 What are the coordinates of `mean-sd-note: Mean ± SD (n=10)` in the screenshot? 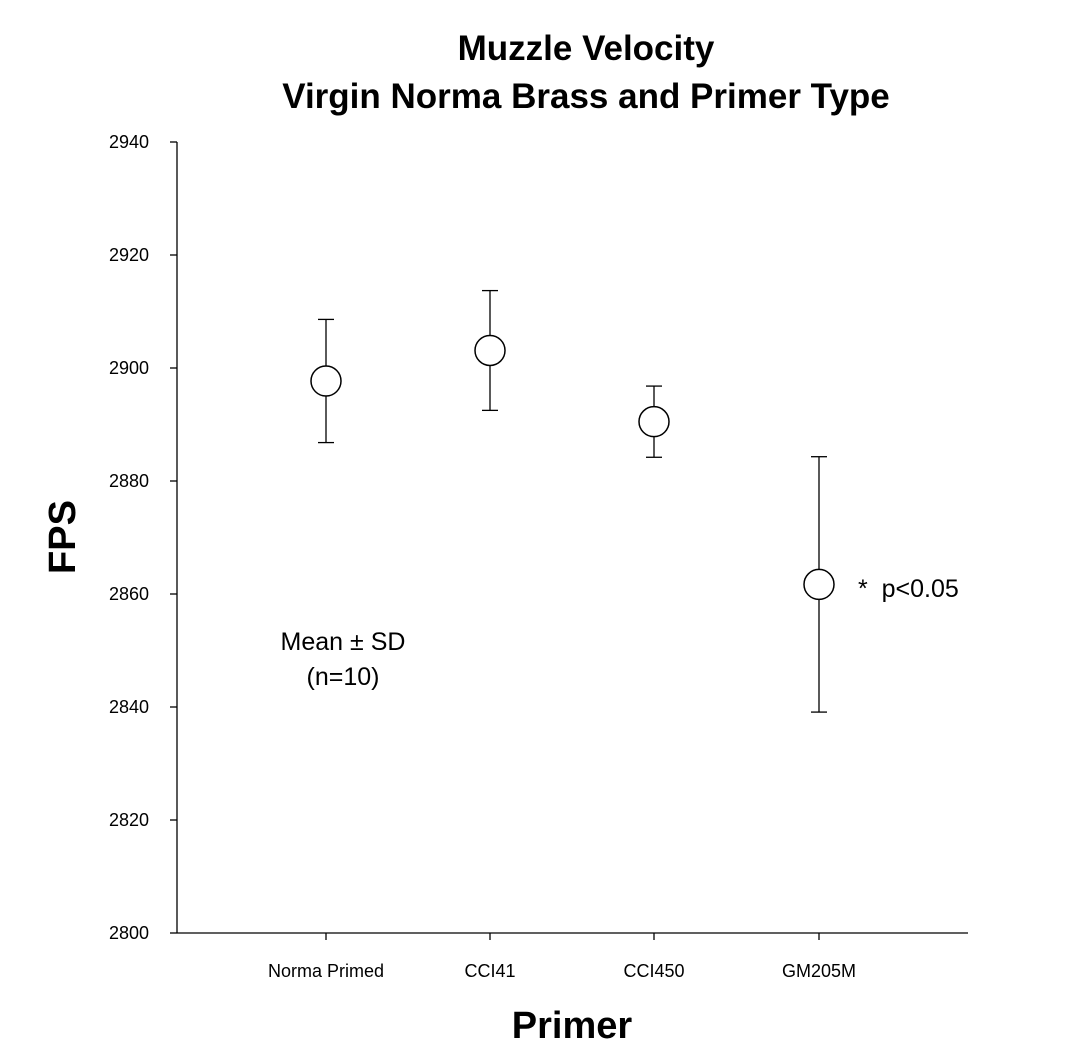 It's located at (343, 659).